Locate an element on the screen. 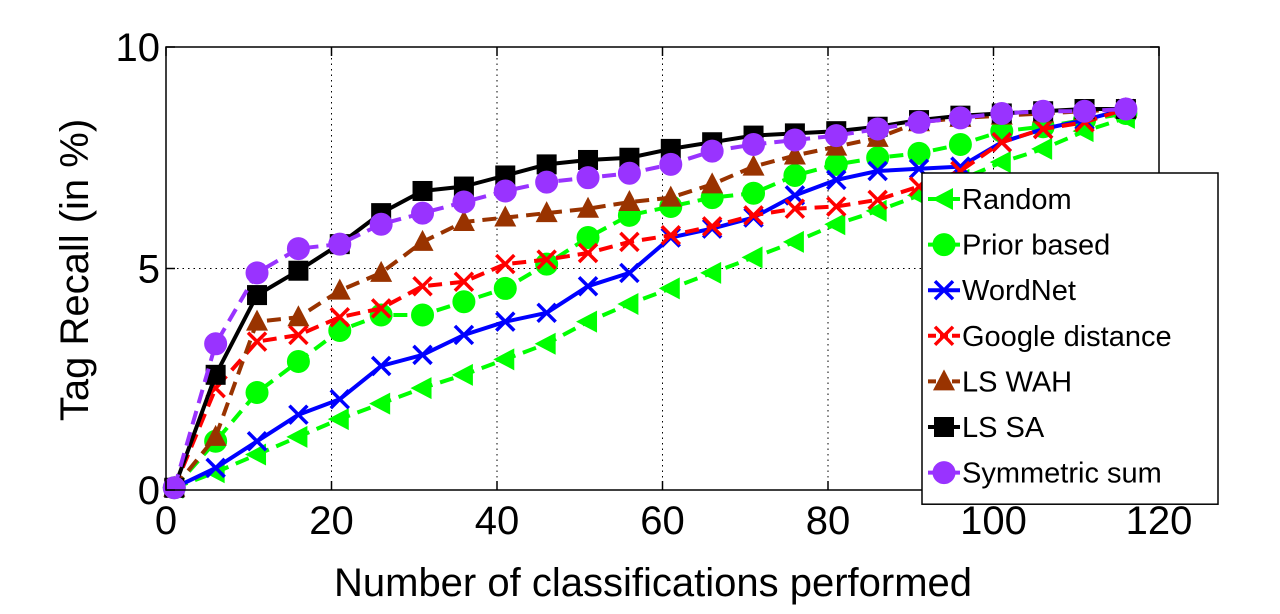  legend-item-ls-sa: LS SA is located at coordinates (986, 428).